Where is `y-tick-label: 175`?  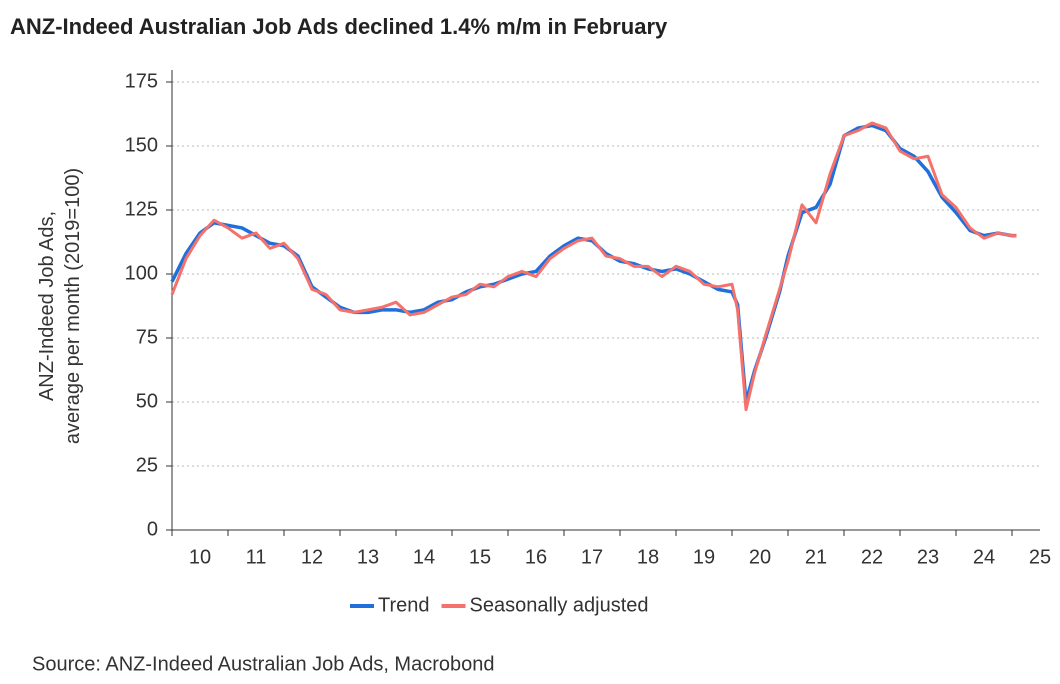
y-tick-label: 175 is located at coordinates (141, 81).